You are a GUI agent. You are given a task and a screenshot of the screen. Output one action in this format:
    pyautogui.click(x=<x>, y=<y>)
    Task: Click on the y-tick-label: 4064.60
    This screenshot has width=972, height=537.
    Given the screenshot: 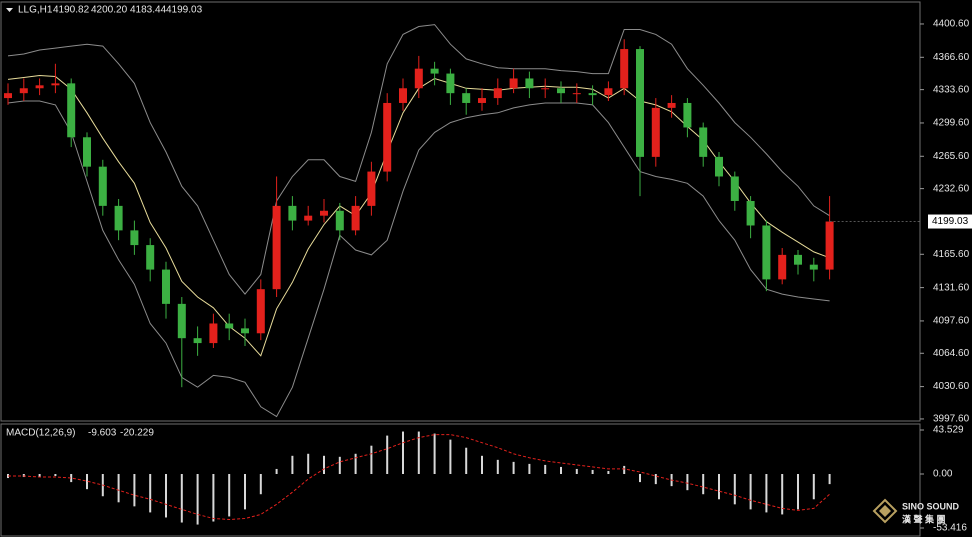 What is the action you would take?
    pyautogui.click(x=951, y=353)
    